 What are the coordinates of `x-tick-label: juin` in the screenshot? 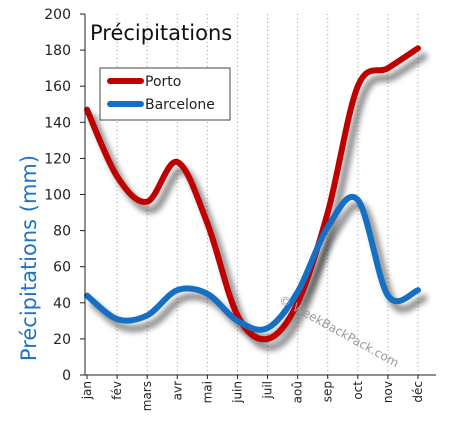 It's located at (237, 392).